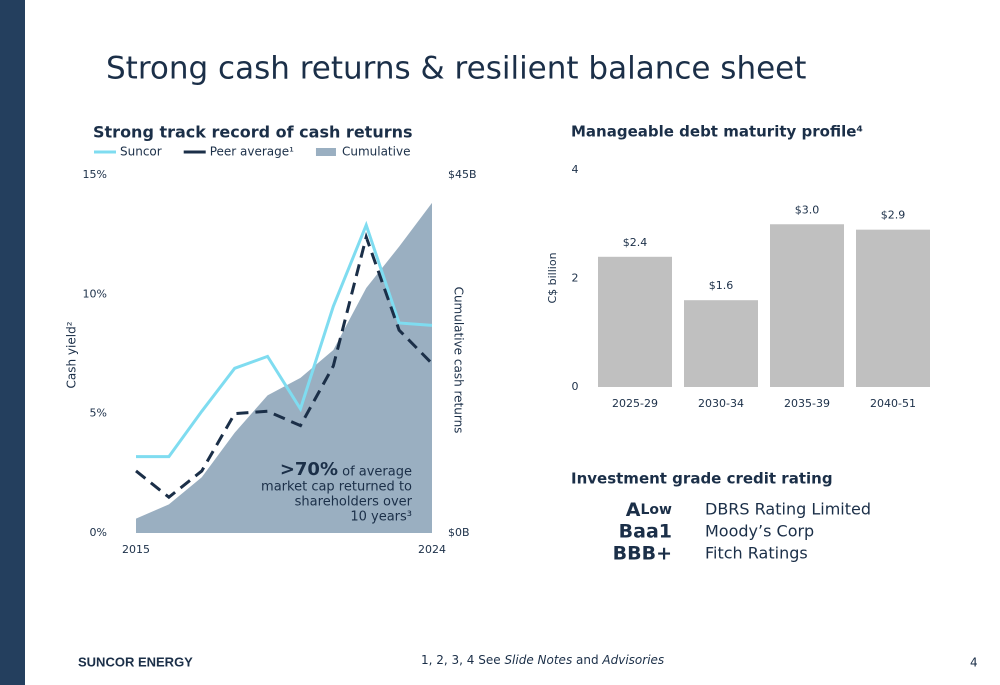  Describe the element at coordinates (12, 342) in the screenshot. I see `side-band` at that location.